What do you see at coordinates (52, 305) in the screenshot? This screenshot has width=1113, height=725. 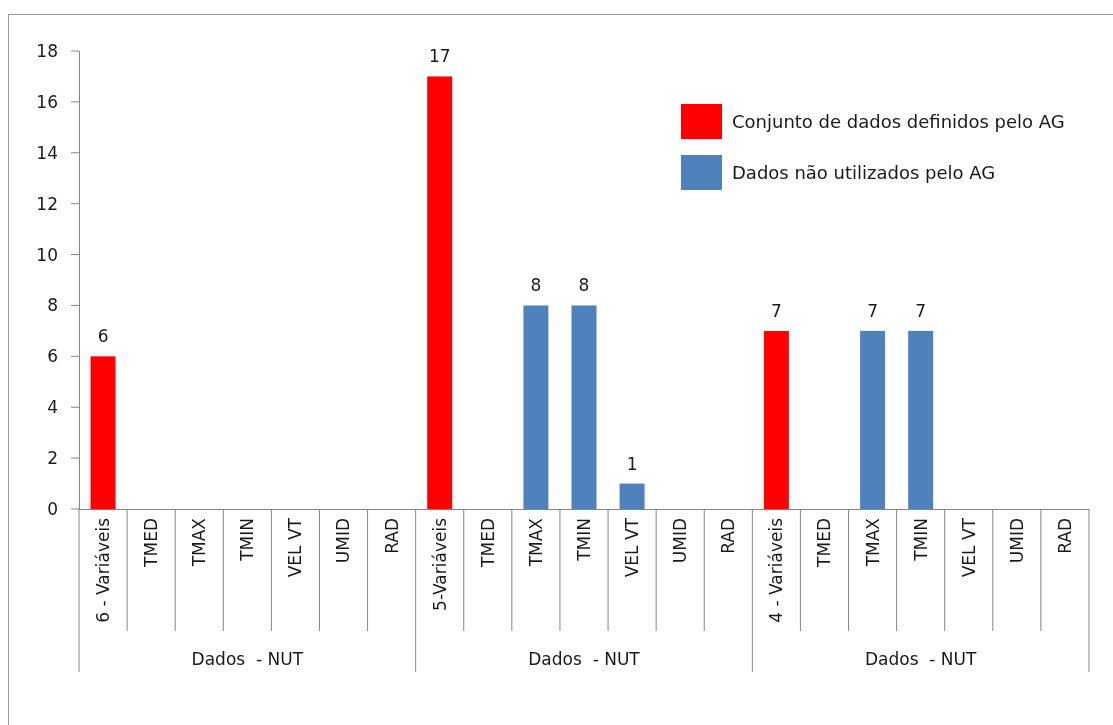 I see `y-tick-label: 8` at bounding box center [52, 305].